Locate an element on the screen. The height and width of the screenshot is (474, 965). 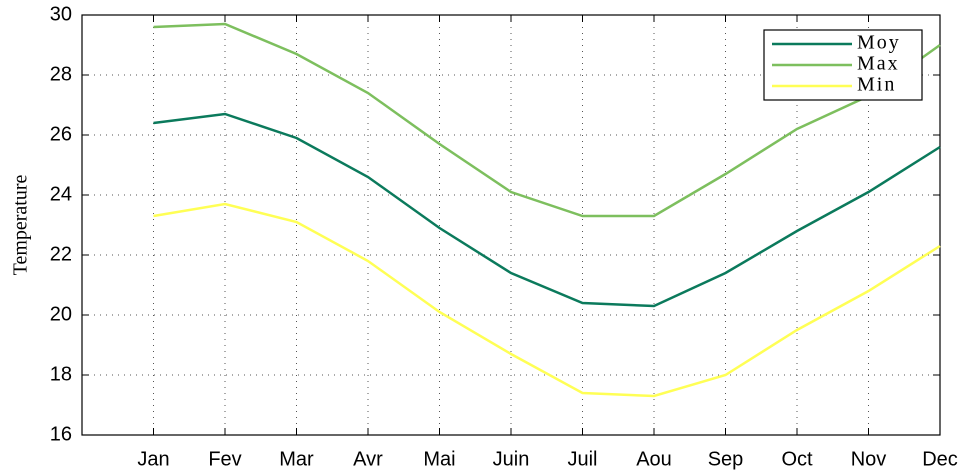
x-tick-label: Fev is located at coordinates (224, 459).